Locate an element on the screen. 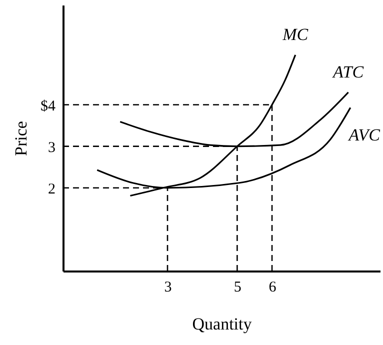  y-axis-title: Price is located at coordinates (21, 138).